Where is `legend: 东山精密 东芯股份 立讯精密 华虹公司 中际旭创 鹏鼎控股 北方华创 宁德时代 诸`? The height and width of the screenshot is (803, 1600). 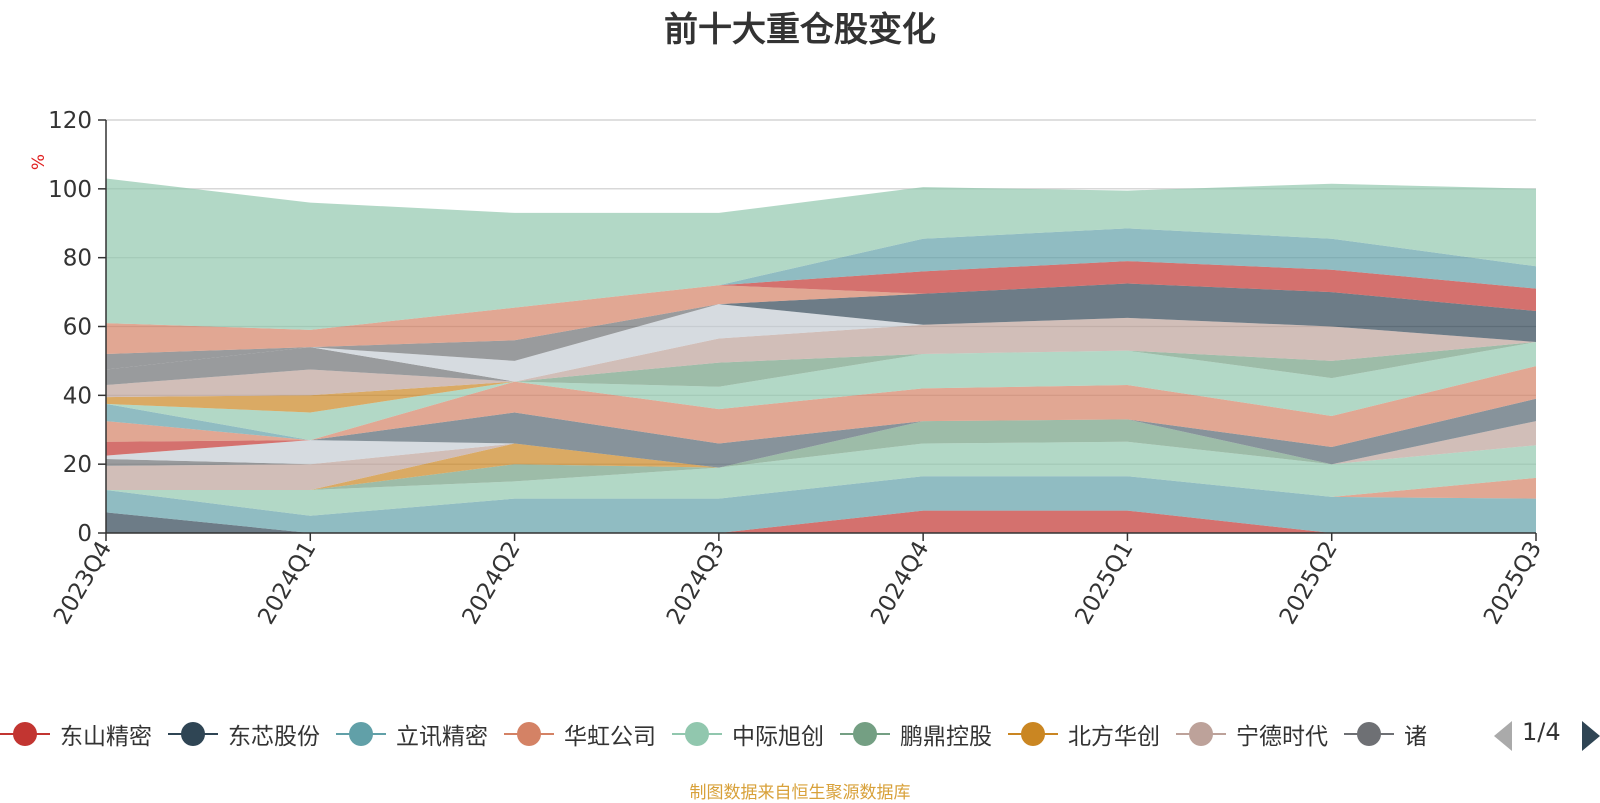
legend: 东山精密 东芯股份 立讯精密 华虹公司 中际旭创 鹏鼎控股 北方华创 宁德时代 诸 is located at coordinates (740, 734).